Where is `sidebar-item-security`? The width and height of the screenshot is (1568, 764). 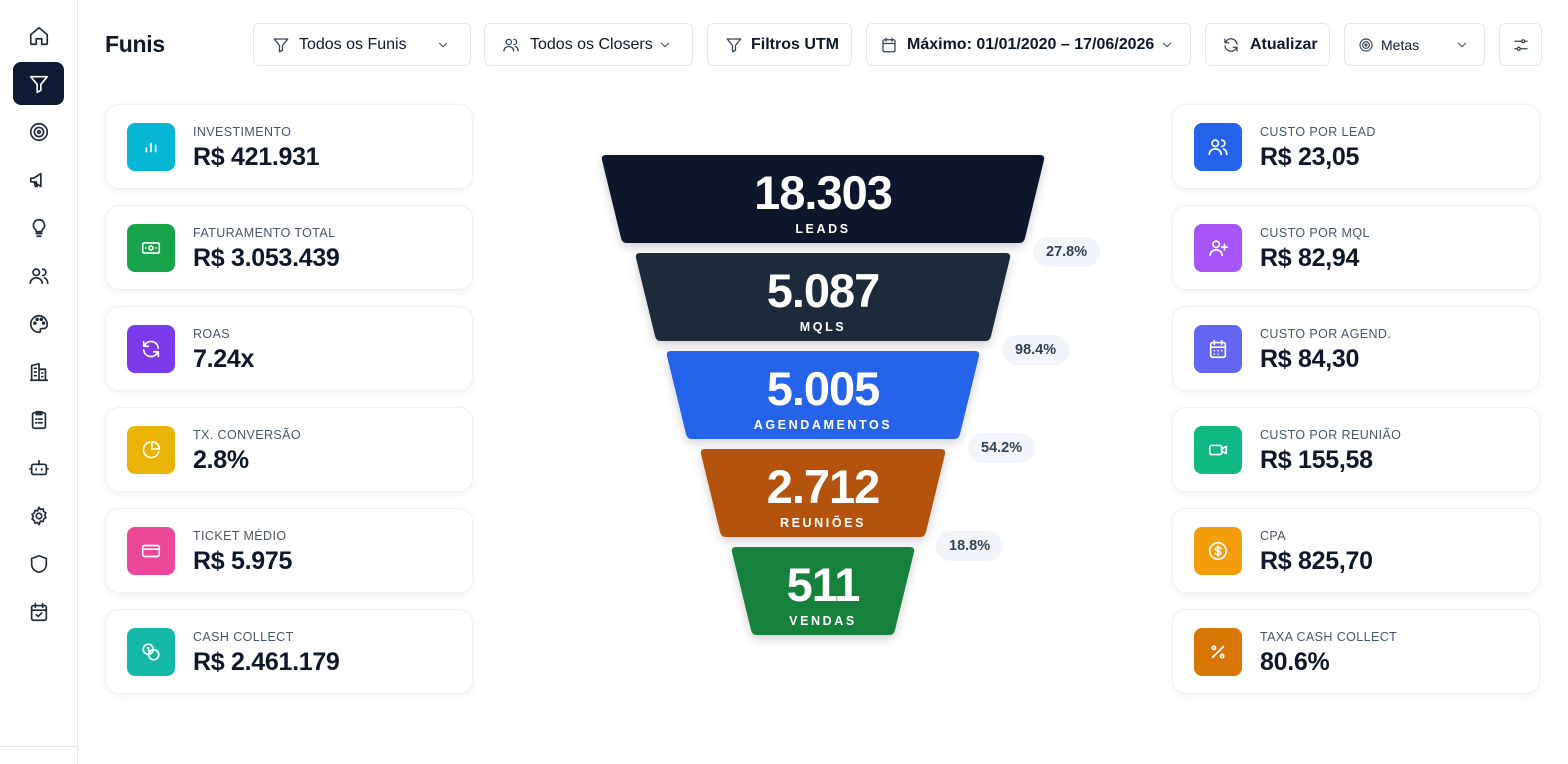
sidebar-item-security is located at coordinates (38, 563).